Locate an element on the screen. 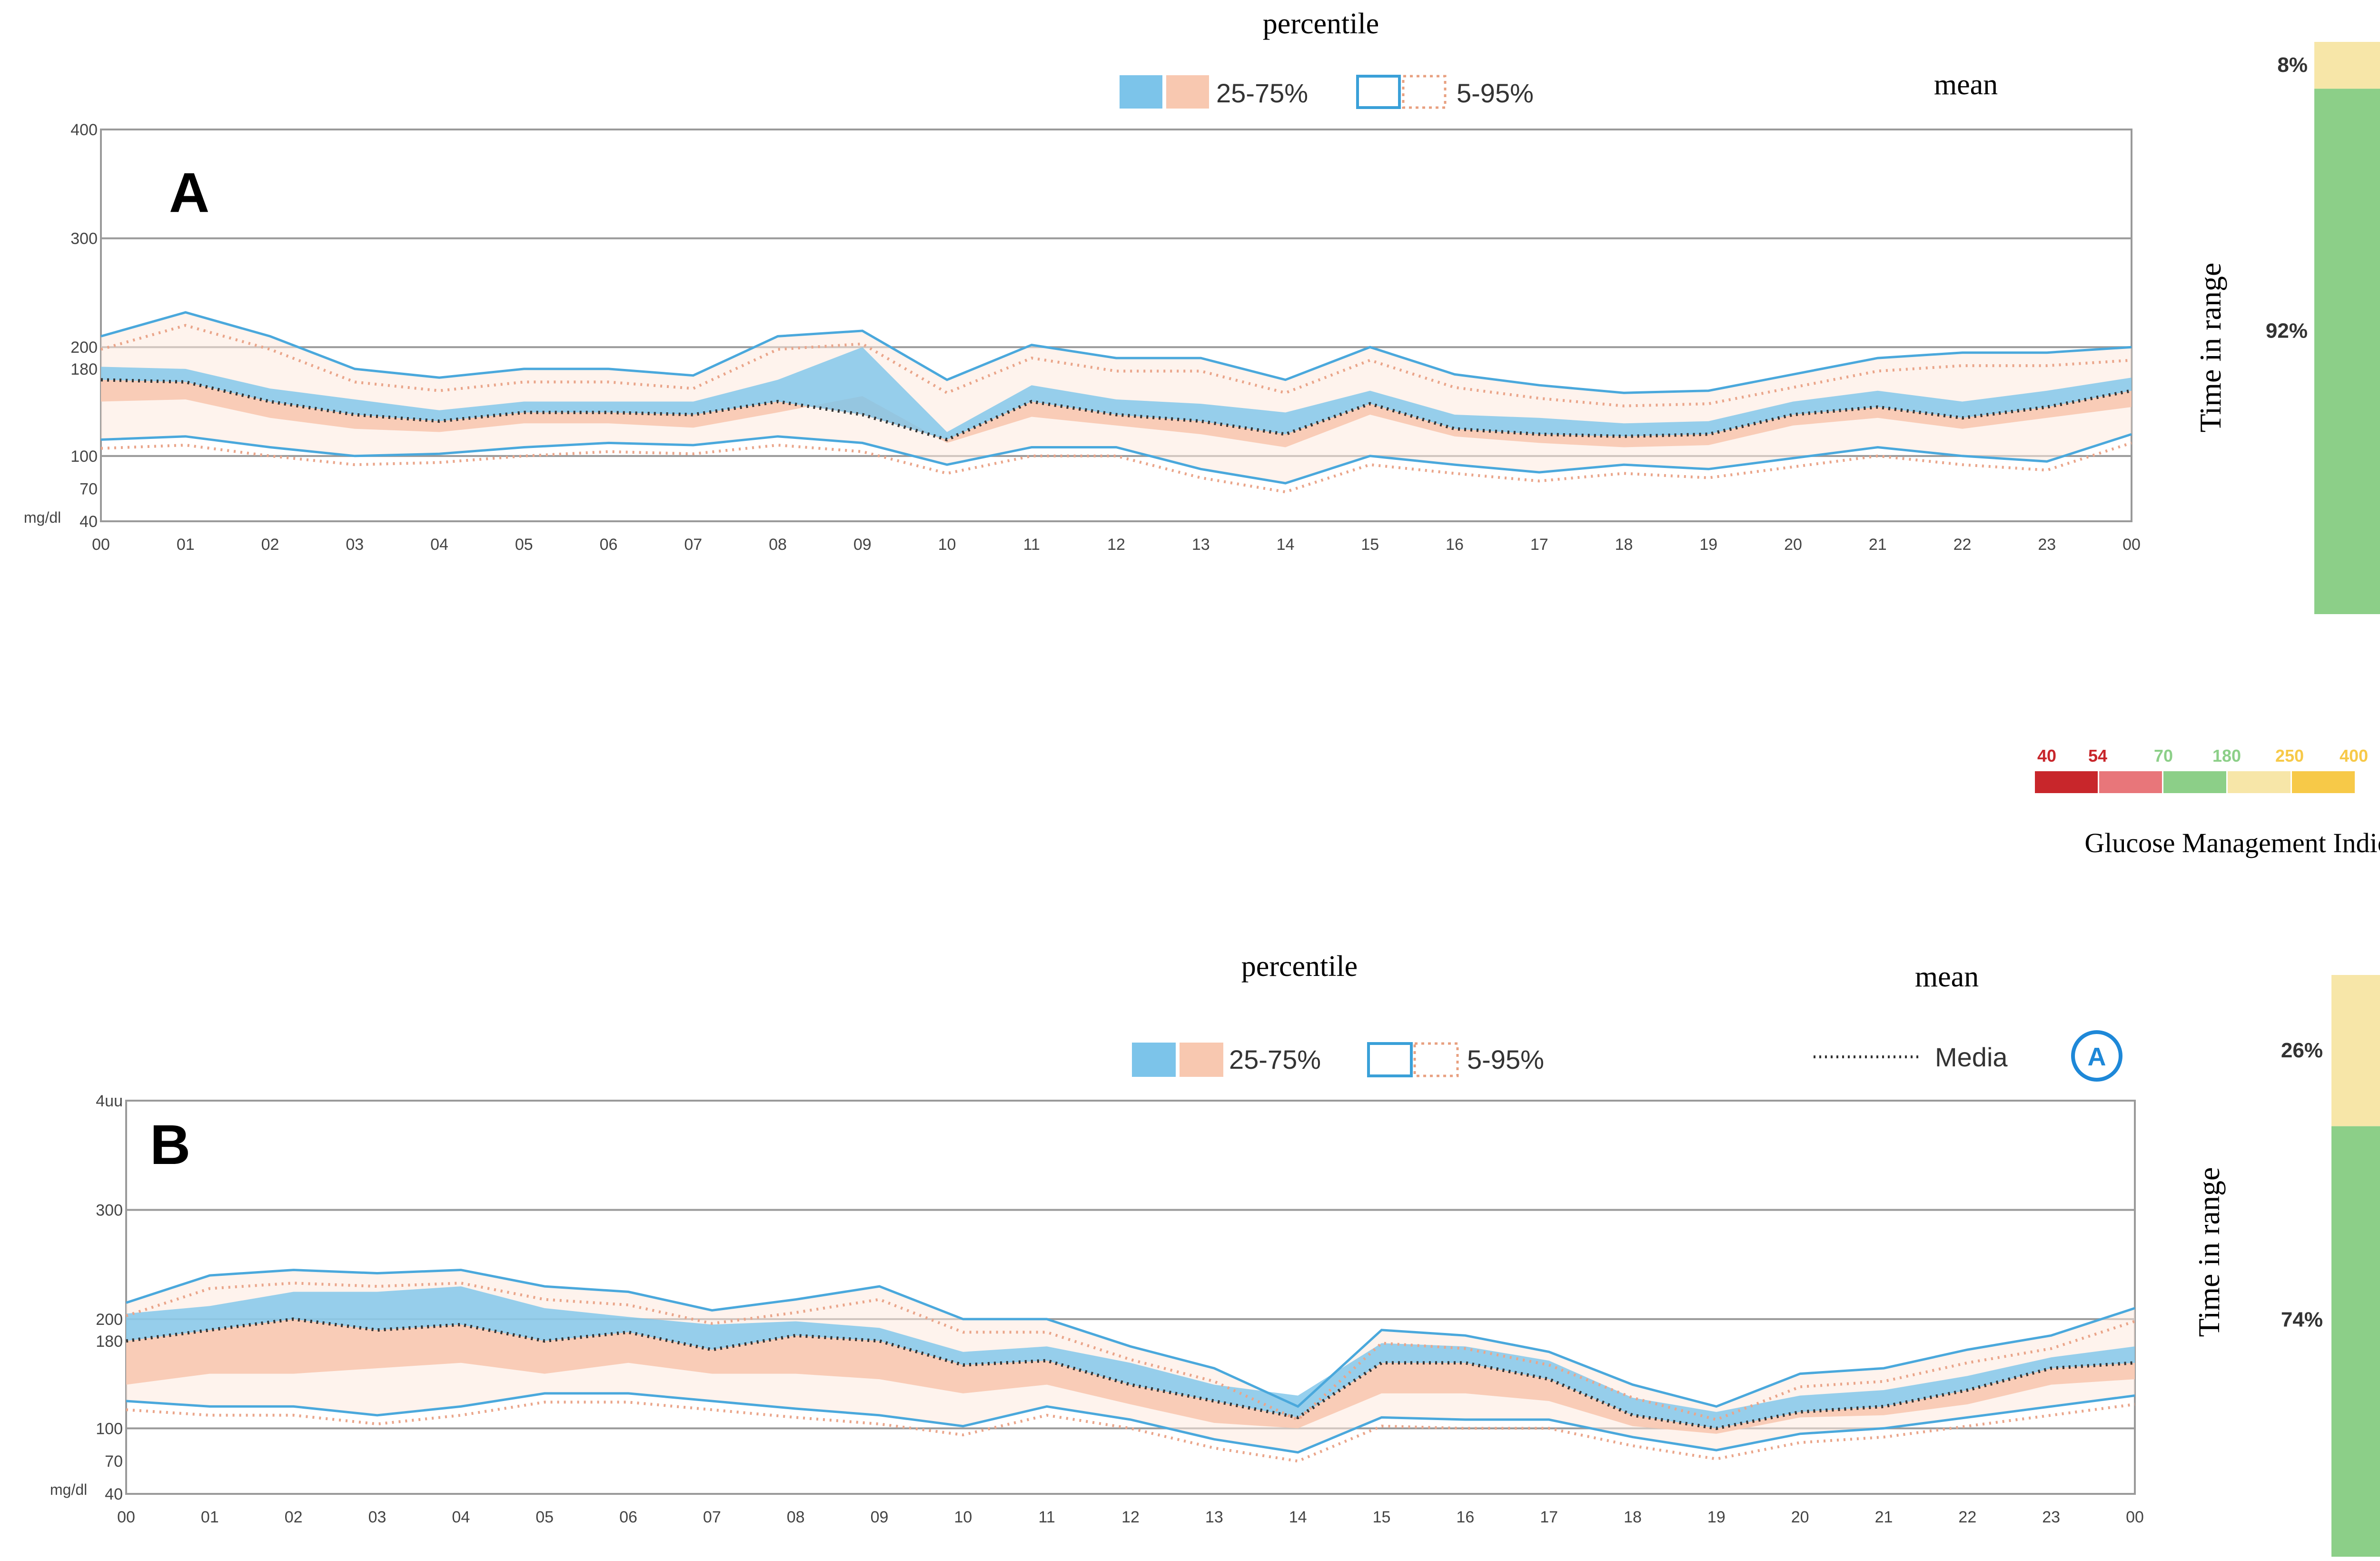 This screenshot has width=2380, height=1561. range-scale-bars is located at coordinates (2195, 782).